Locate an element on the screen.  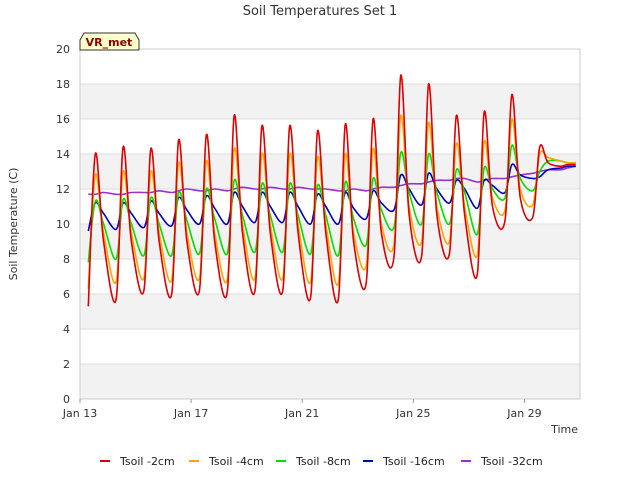
x-axis-ticks: Jan 13 Jan 17 Jan 21 Jan 25 Jan 29 is located at coordinates (302, 409).